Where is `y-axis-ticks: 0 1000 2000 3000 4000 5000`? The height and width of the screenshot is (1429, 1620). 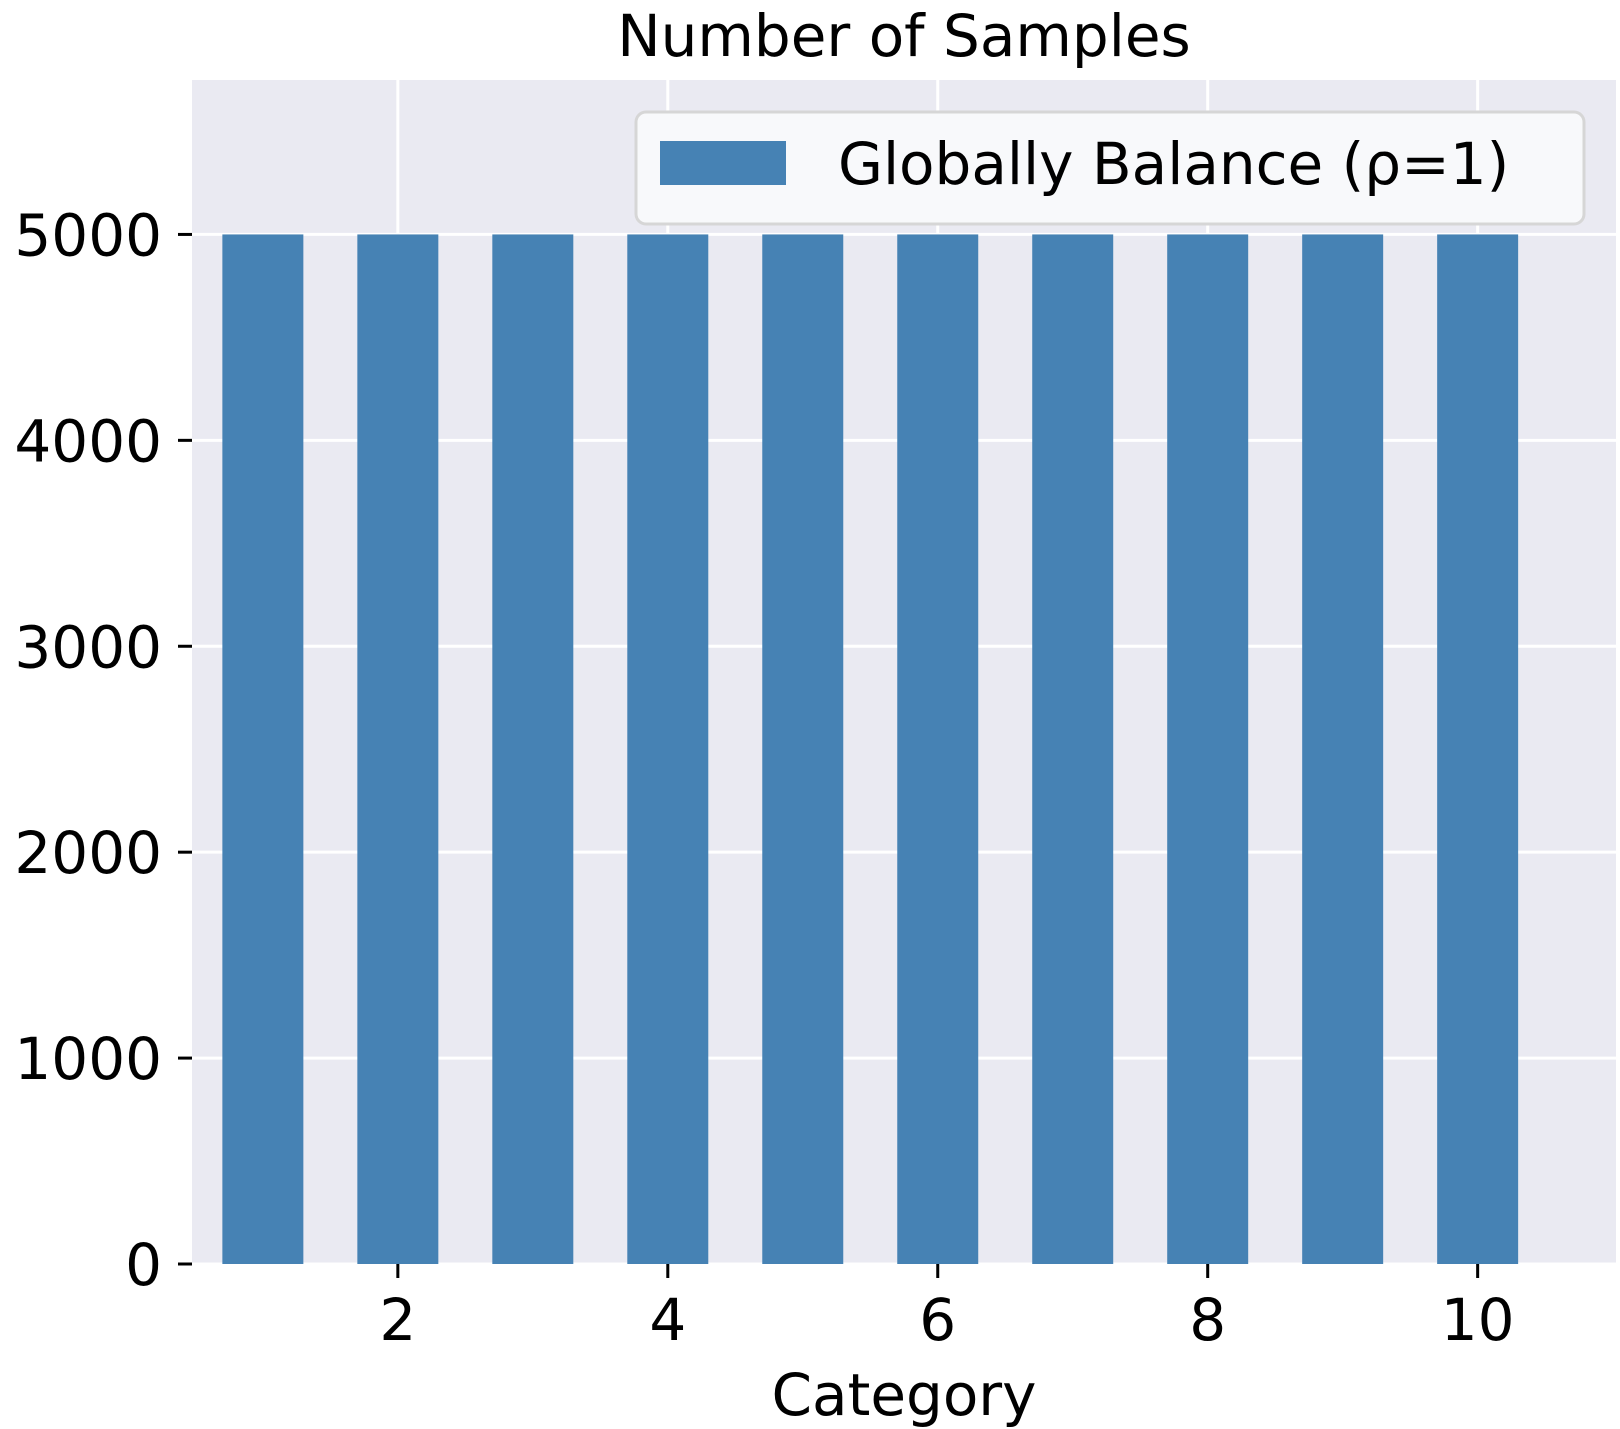 y-axis-ticks: 0 1000 2000 3000 4000 5000 is located at coordinates (103, 750).